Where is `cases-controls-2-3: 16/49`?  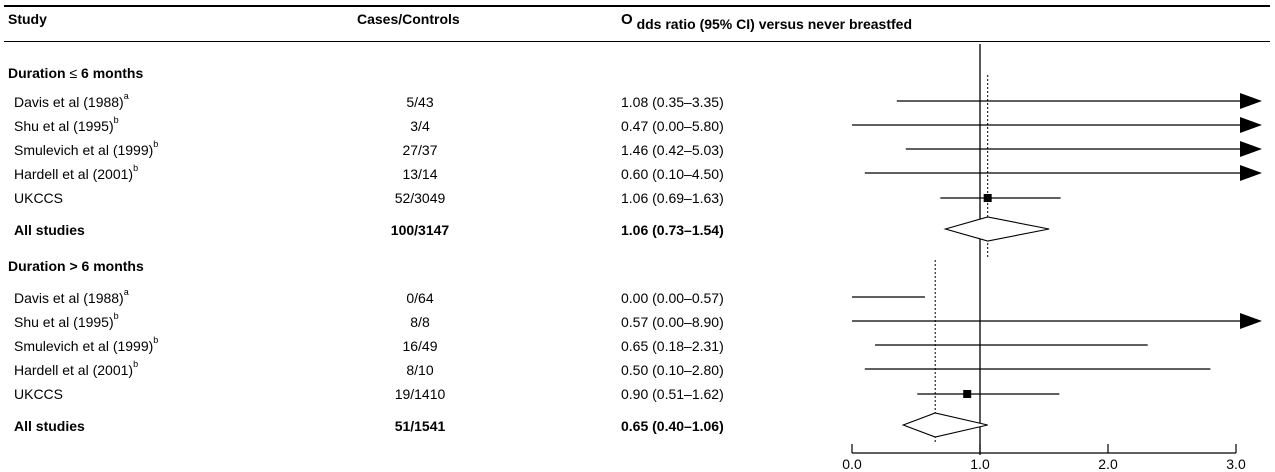
cases-controls-2-3: 16/49 is located at coordinates (420, 346).